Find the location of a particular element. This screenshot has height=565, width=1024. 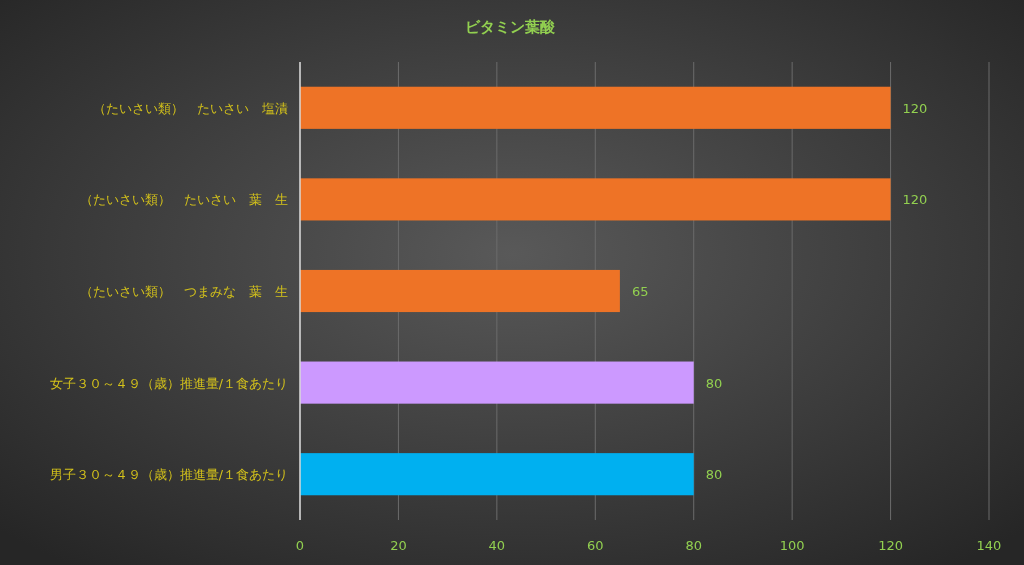

x-tick-label: 20 is located at coordinates (398, 545).